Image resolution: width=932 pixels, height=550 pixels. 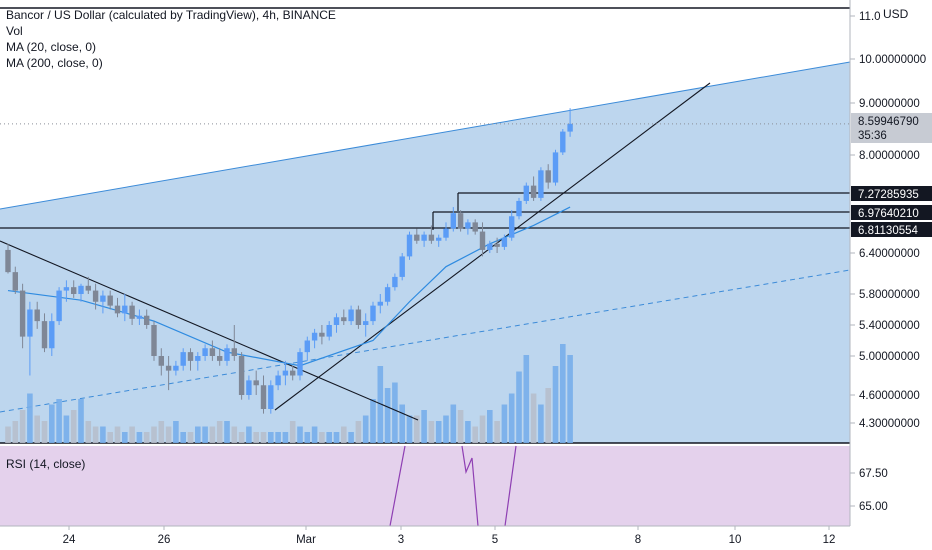 I want to click on volume-bars, so click(x=289, y=393).